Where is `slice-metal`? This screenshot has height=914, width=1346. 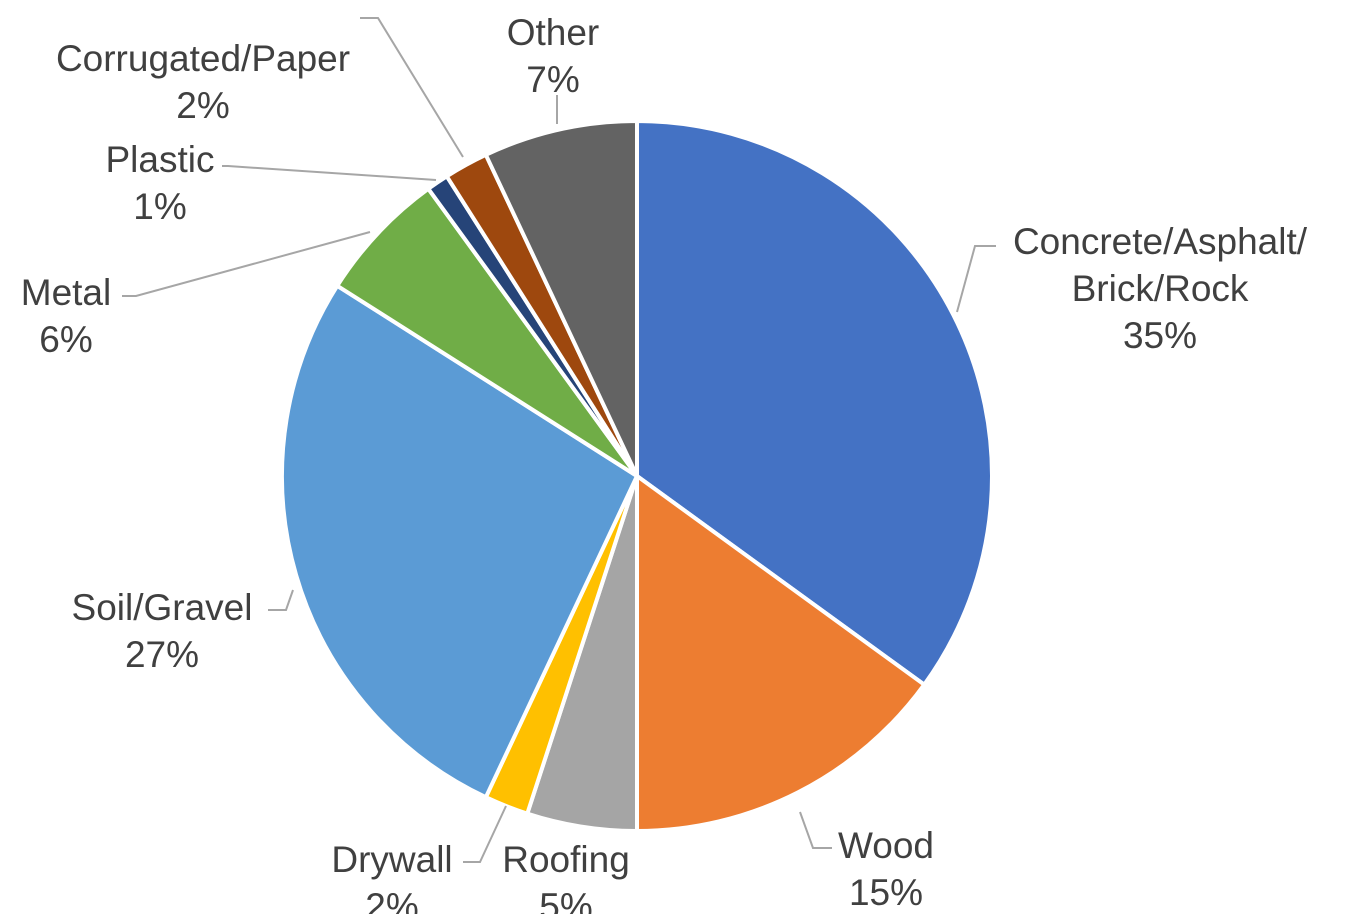
slice-metal is located at coordinates (487, 332).